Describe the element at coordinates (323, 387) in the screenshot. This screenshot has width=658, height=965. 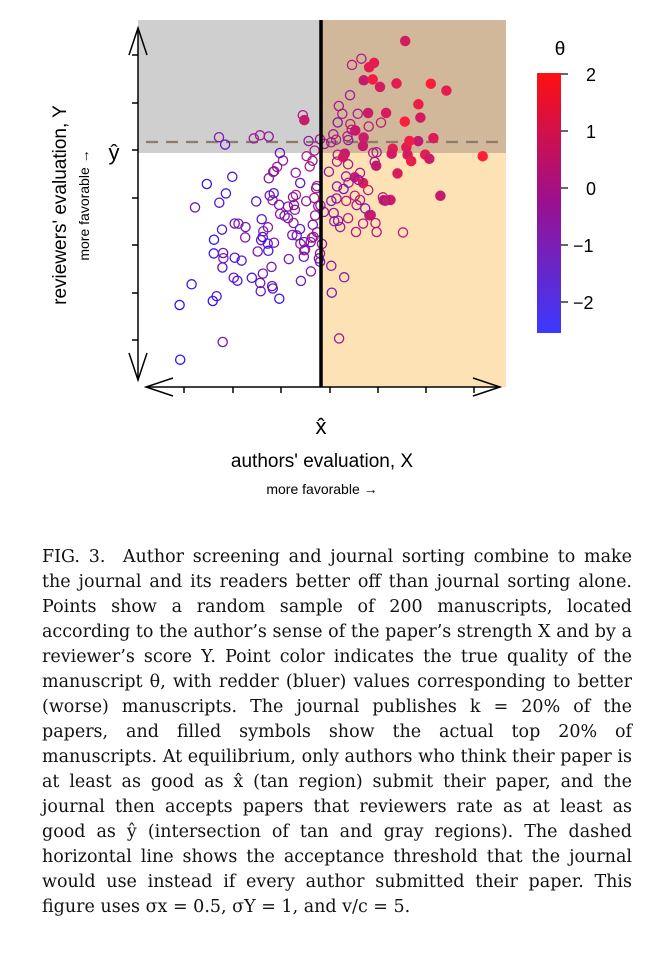
I see `x-axis` at that location.